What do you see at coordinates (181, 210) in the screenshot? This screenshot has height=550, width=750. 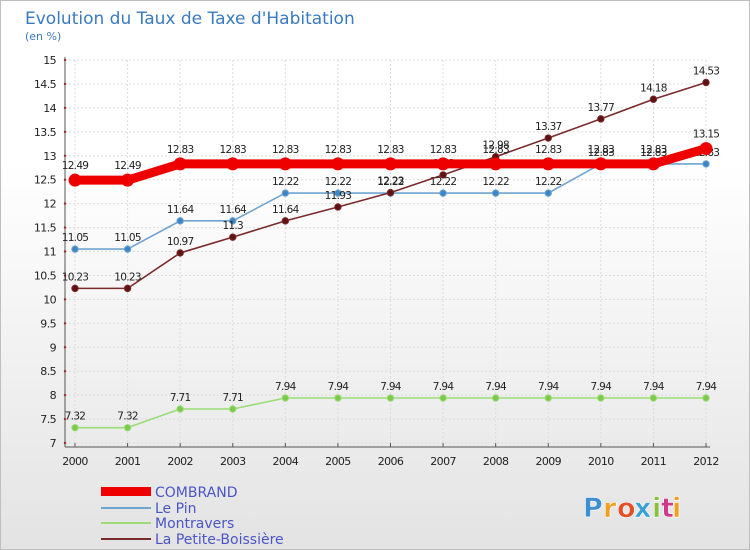 I see `data-label: 11.64` at bounding box center [181, 210].